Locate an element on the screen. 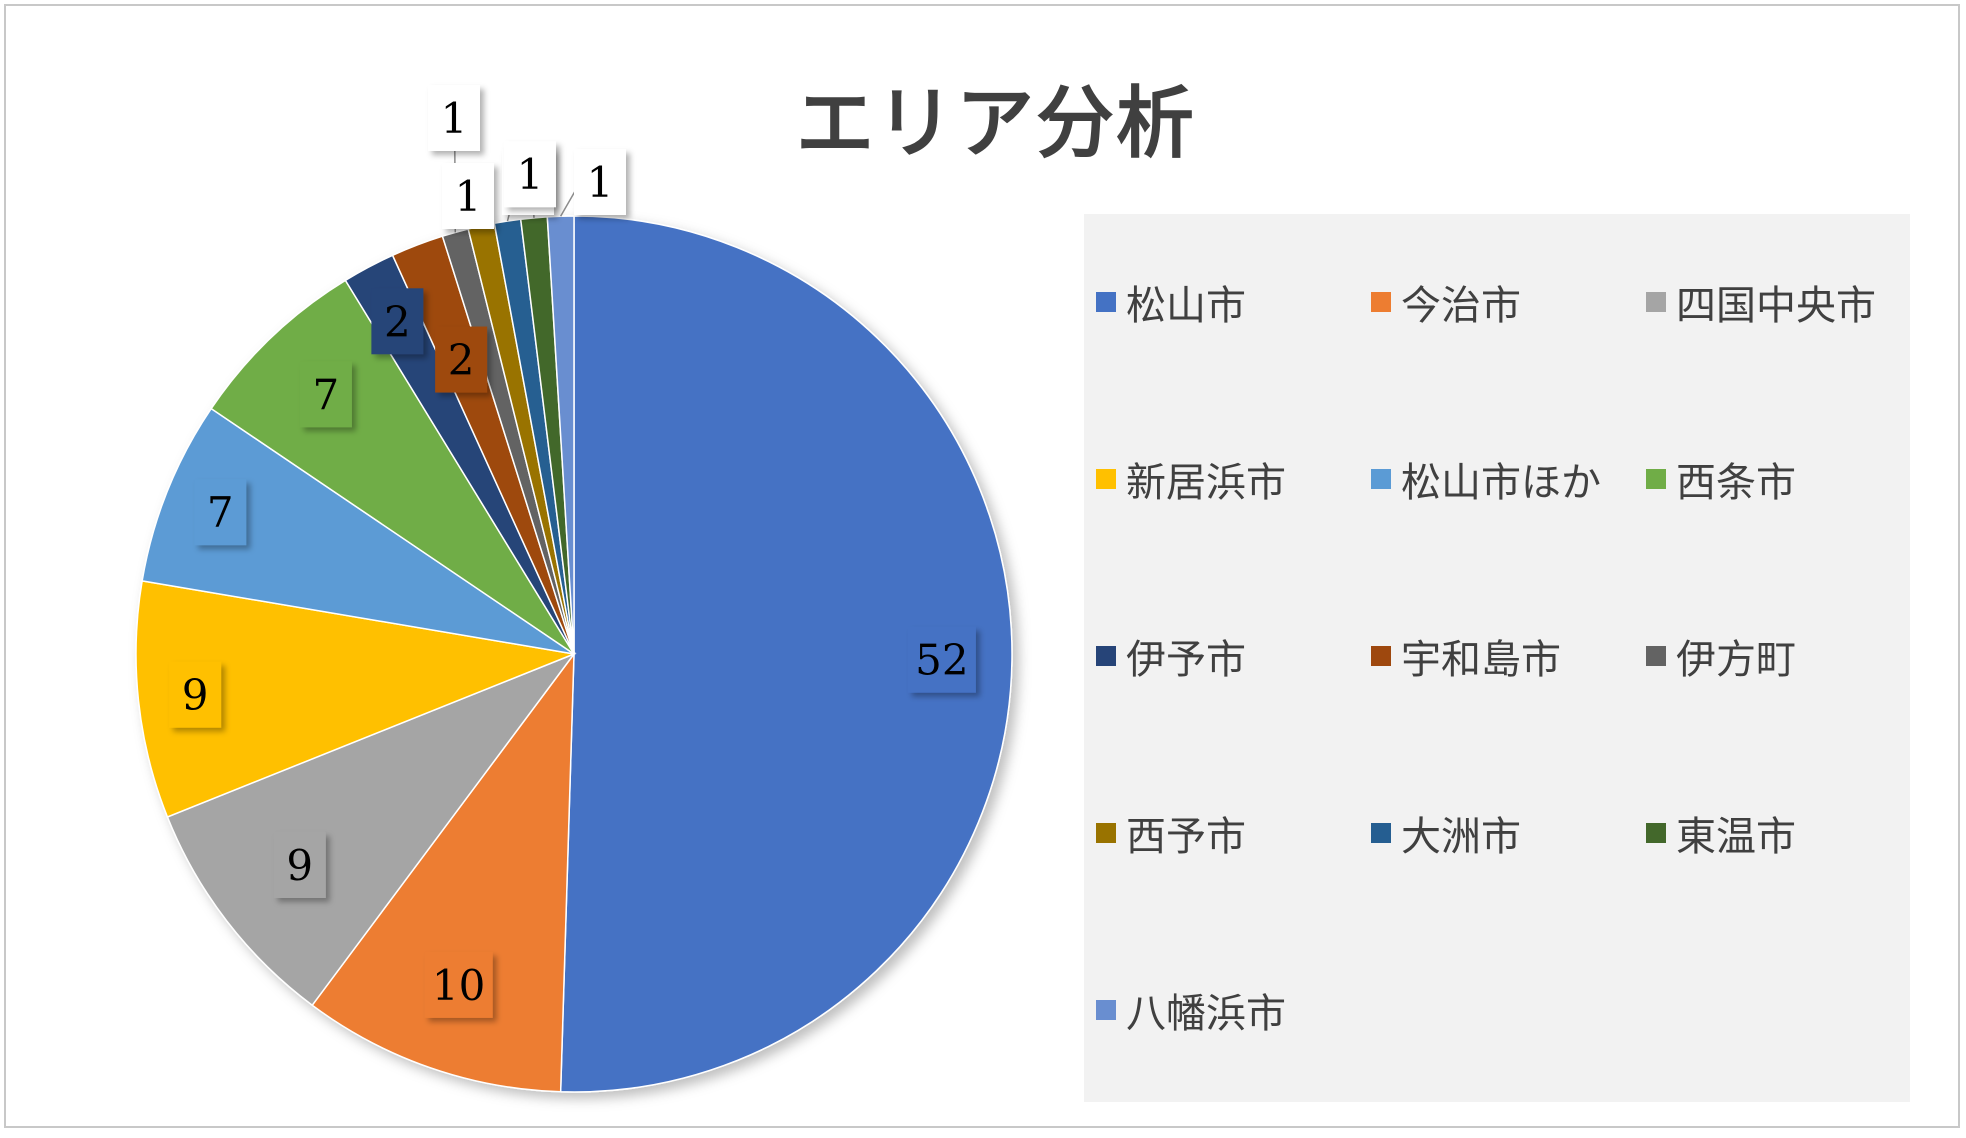 The height and width of the screenshot is (1138, 1966). legend-item-1: 松山市 is located at coordinates (1171, 302).